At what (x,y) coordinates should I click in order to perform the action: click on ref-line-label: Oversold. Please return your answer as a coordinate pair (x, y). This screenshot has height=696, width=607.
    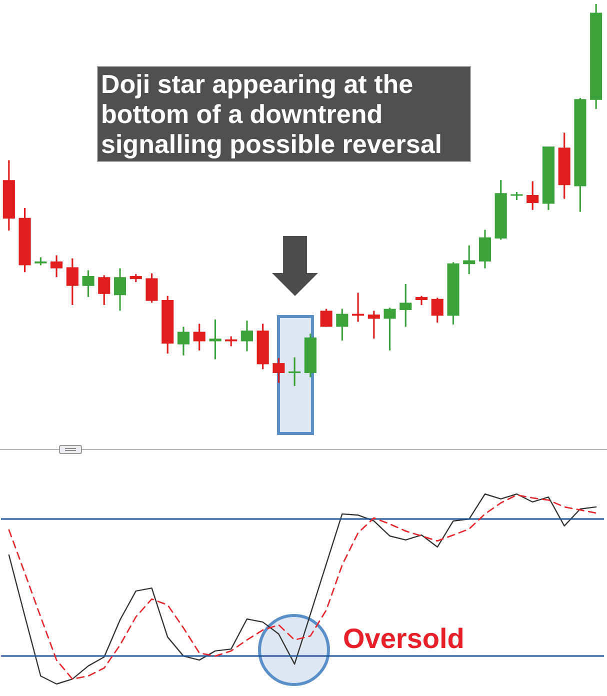
    Looking at the image, I should click on (403, 638).